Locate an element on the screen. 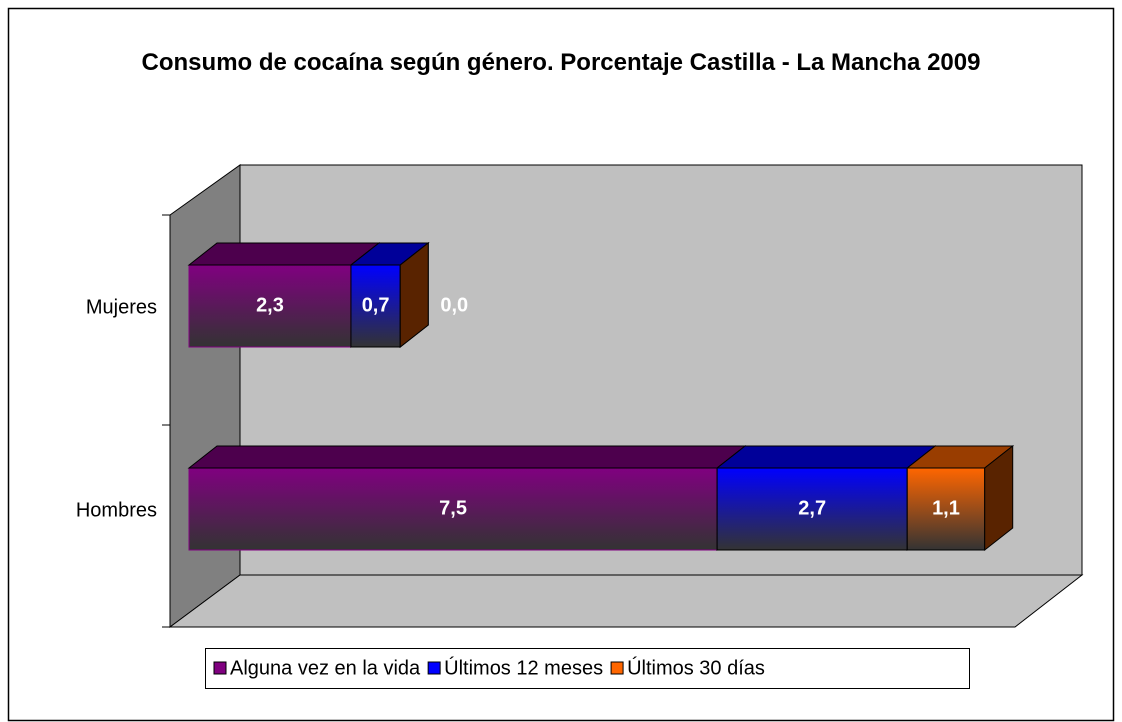  side-wall is located at coordinates (205, 396).